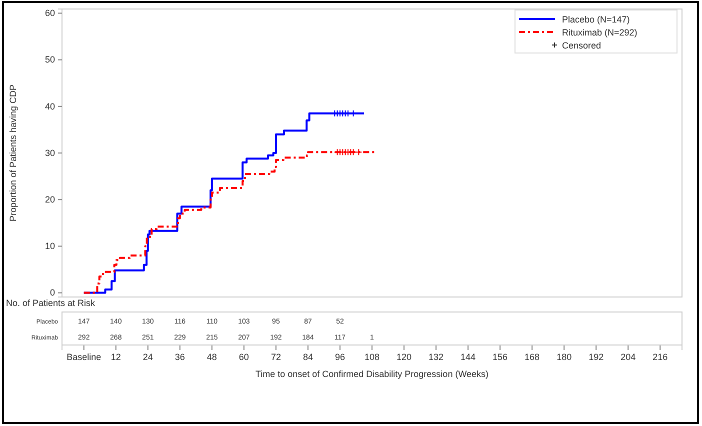 This screenshot has height=426, width=702. What do you see at coordinates (52, 293) in the screenshot?
I see `y-tick-label: 0` at bounding box center [52, 293].